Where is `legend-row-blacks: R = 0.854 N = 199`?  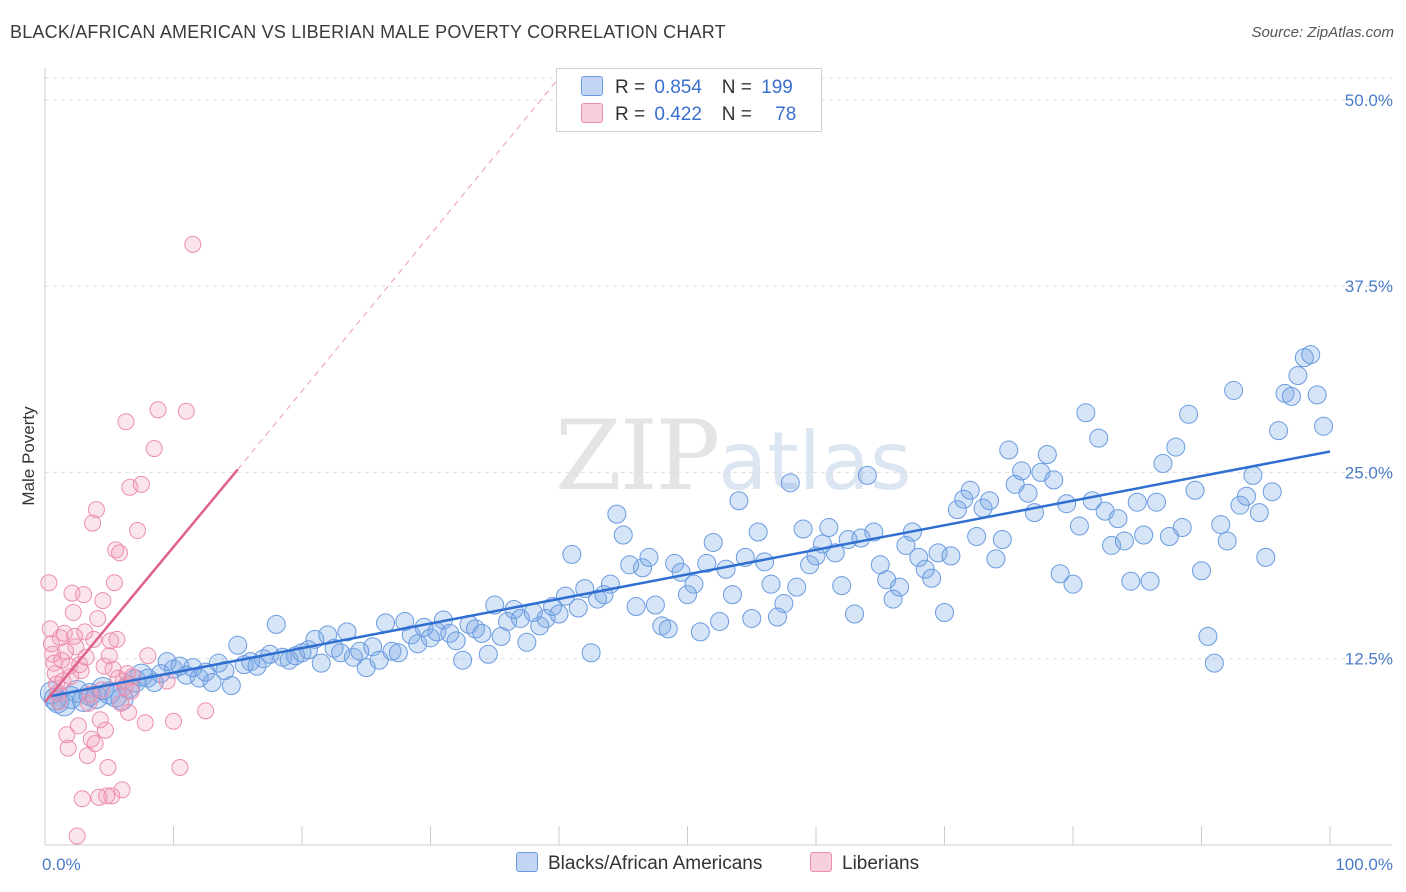 legend-row-blacks: R = 0.854 N = 199 is located at coordinates (689, 88).